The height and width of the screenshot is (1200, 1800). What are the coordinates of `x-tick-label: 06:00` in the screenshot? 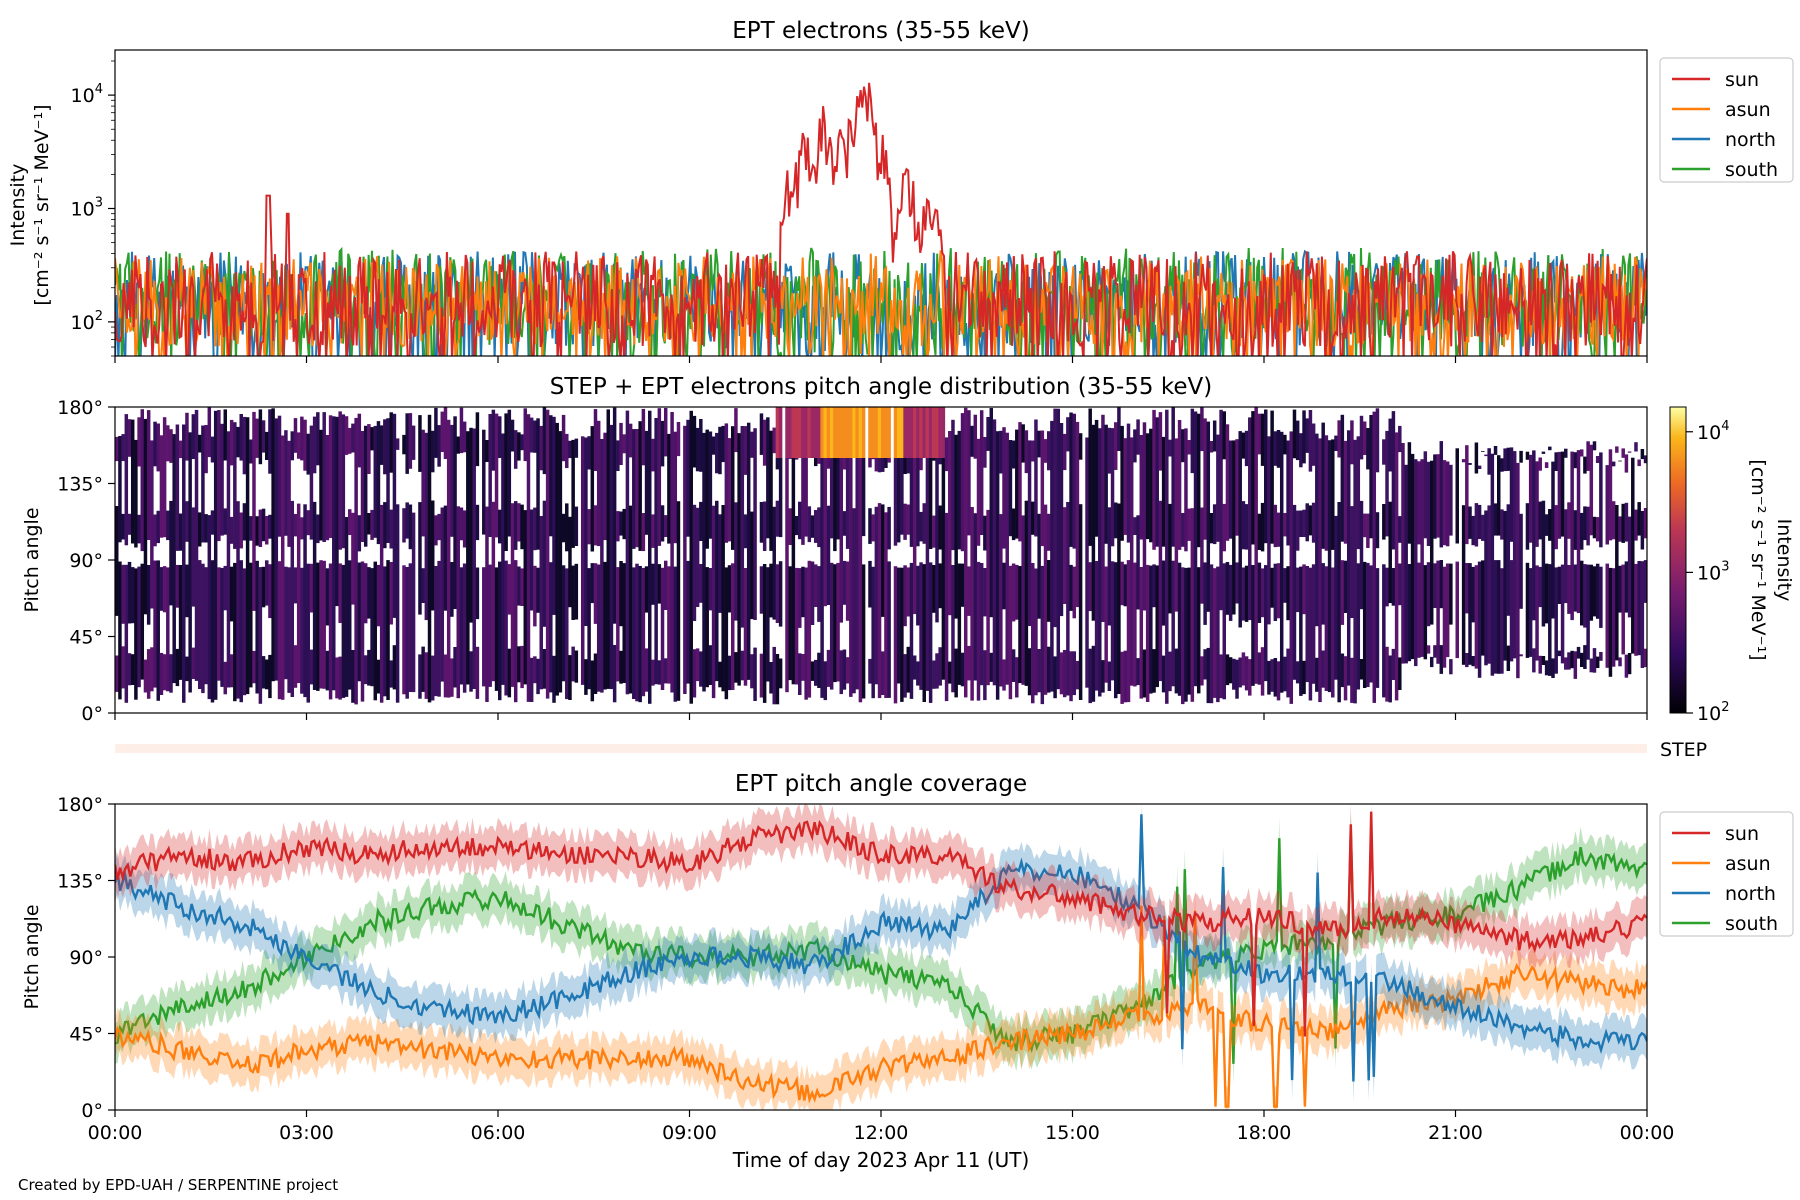 It's located at (498, 1133).